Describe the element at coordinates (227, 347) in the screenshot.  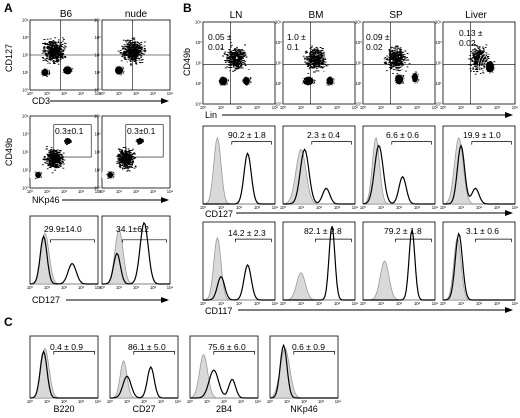
I see `panel-c-2b4-value: 75.6 ± 6.0` at that location.